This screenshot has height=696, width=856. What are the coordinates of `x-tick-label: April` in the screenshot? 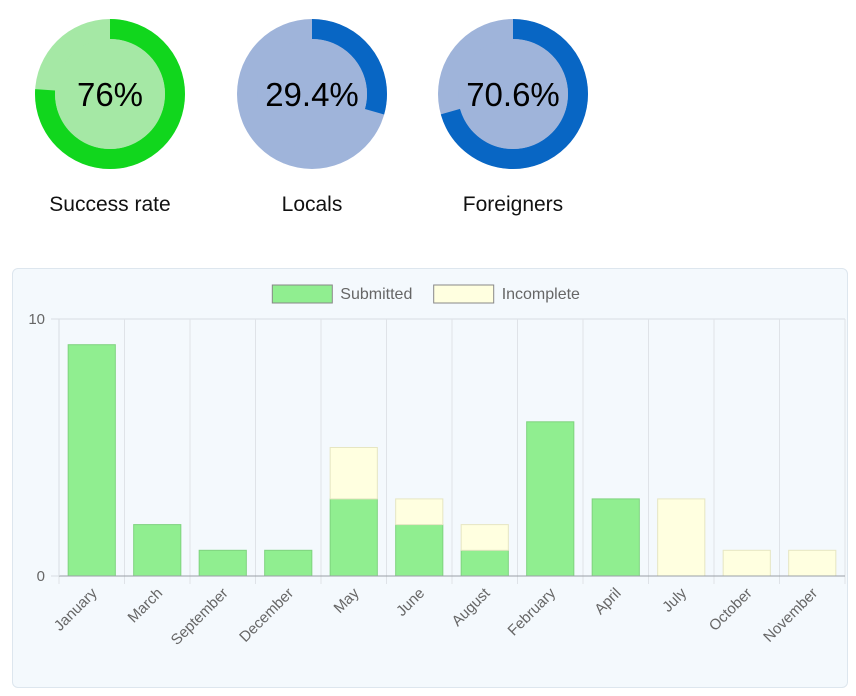 It's located at (607, 601).